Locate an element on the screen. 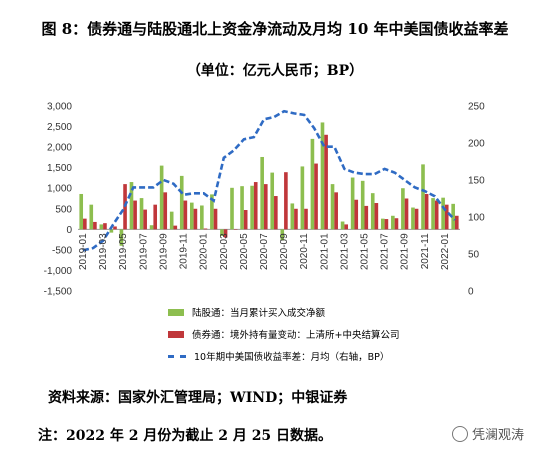 This screenshot has height=455, width=550. x-tick-label: 2019-05 is located at coordinates (123, 251).